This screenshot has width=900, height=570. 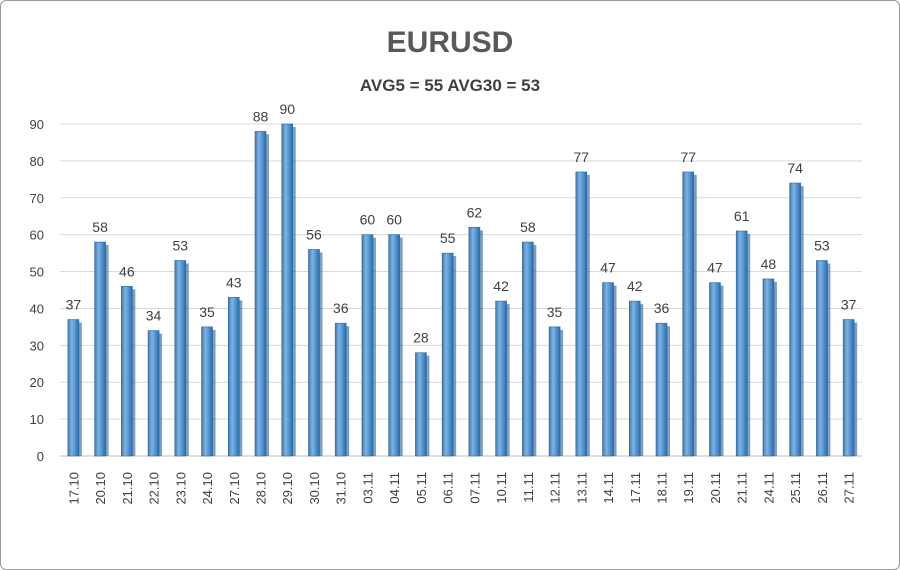 I want to click on data-label: 88, so click(x=261, y=116).